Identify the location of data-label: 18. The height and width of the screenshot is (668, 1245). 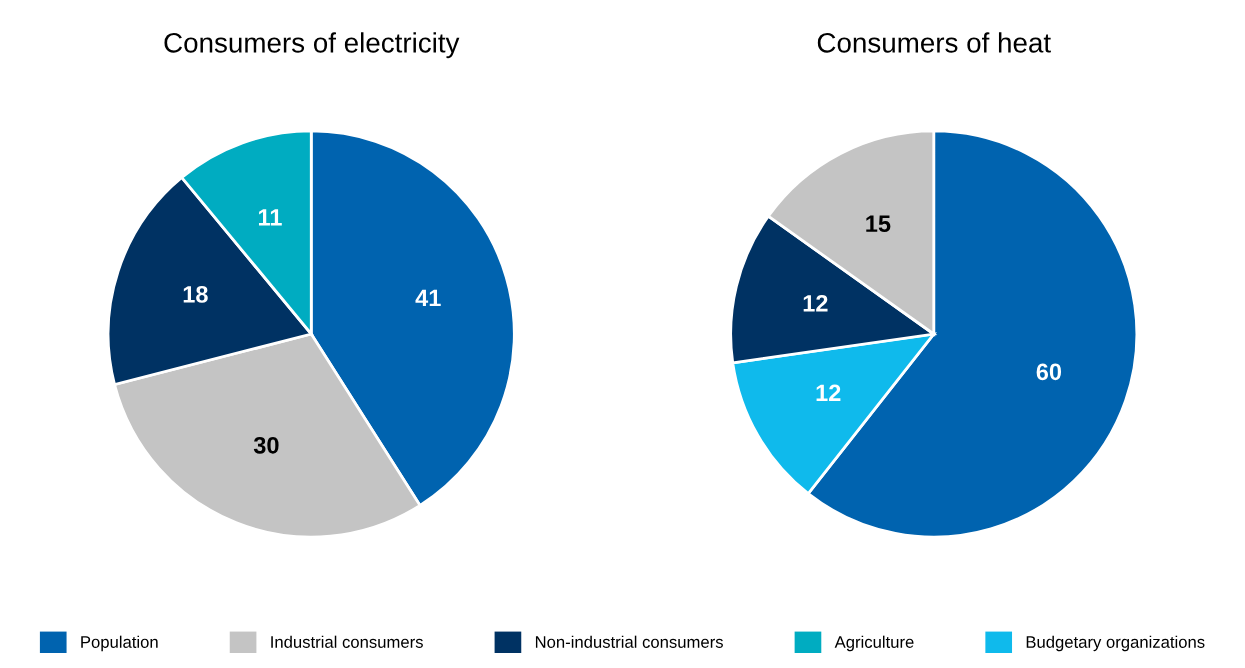
(195, 294).